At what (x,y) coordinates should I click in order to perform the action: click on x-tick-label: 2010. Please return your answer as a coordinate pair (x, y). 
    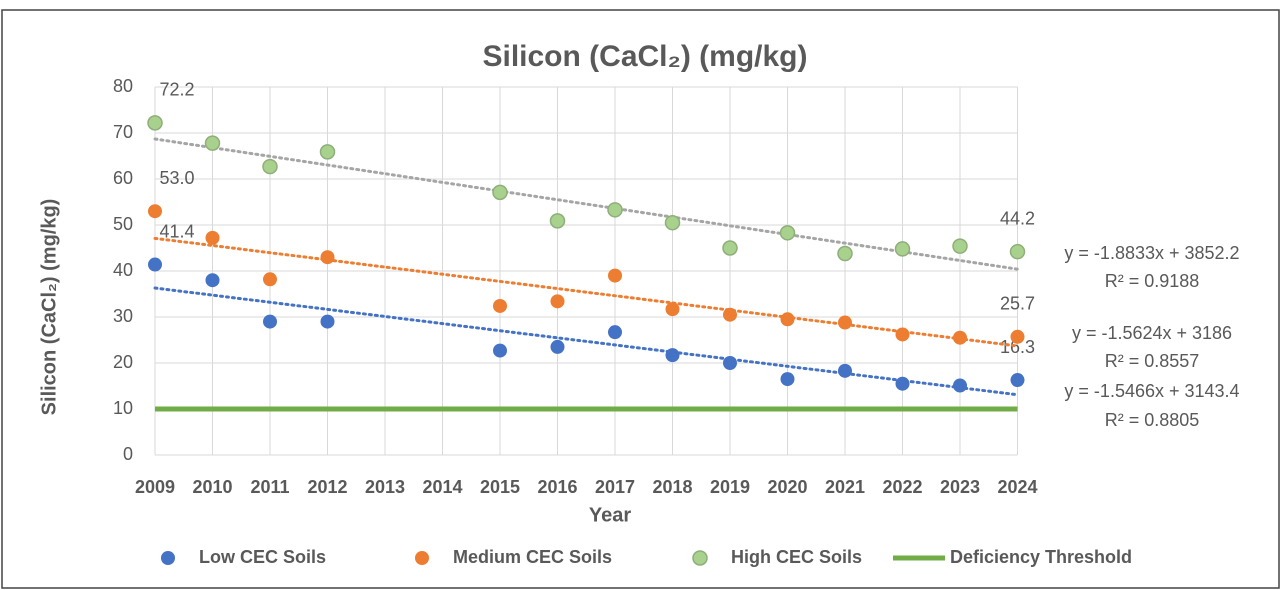
    Looking at the image, I should click on (212, 487).